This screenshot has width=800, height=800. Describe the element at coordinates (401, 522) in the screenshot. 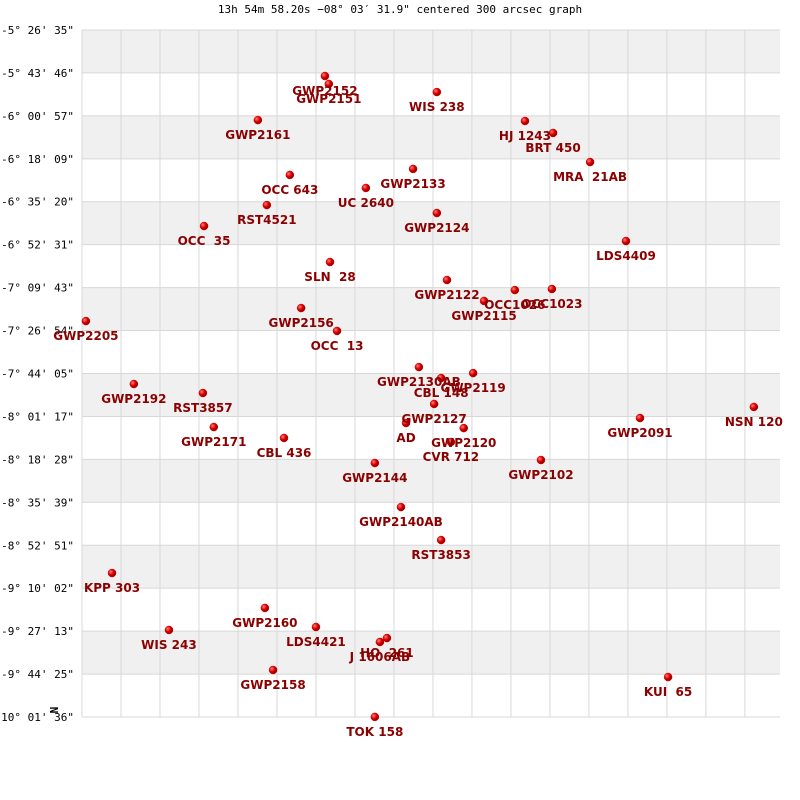

I see `star-label: GWP2140AB` at that location.